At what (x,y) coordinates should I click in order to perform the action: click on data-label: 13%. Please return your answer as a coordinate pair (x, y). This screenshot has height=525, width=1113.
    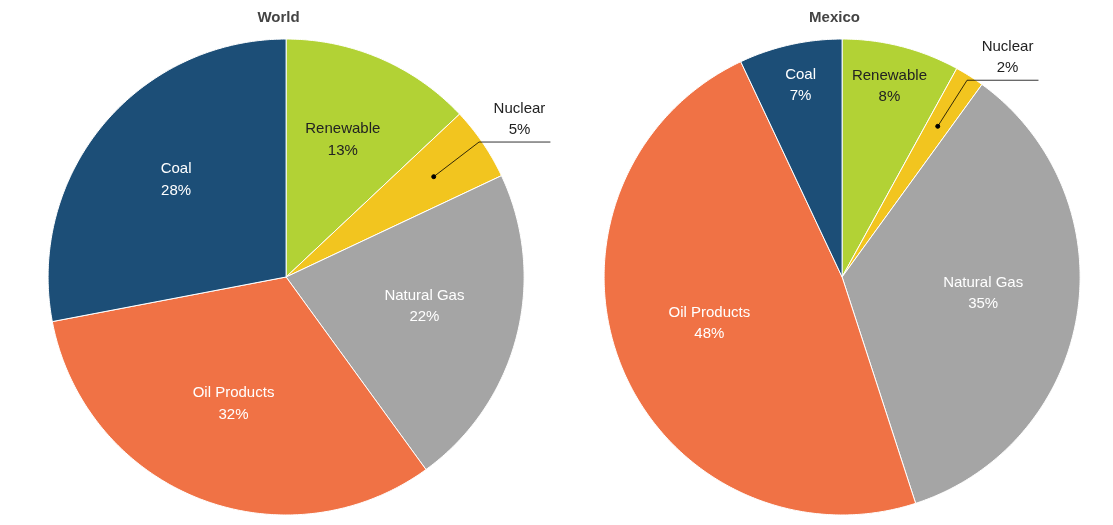
    Looking at the image, I should click on (342, 149).